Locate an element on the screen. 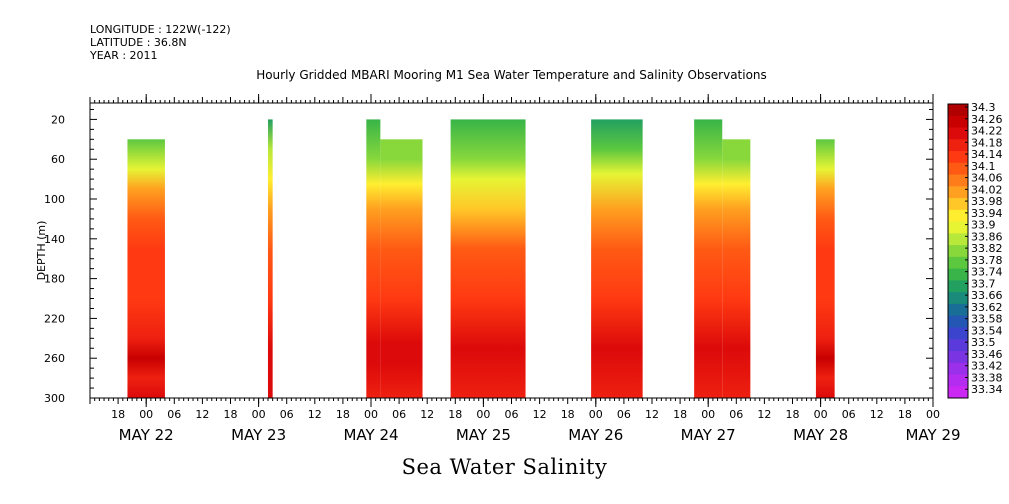 Image resolution: width=1009 pixels, height=504 pixels. day-label: MAY 29 is located at coordinates (932, 435).